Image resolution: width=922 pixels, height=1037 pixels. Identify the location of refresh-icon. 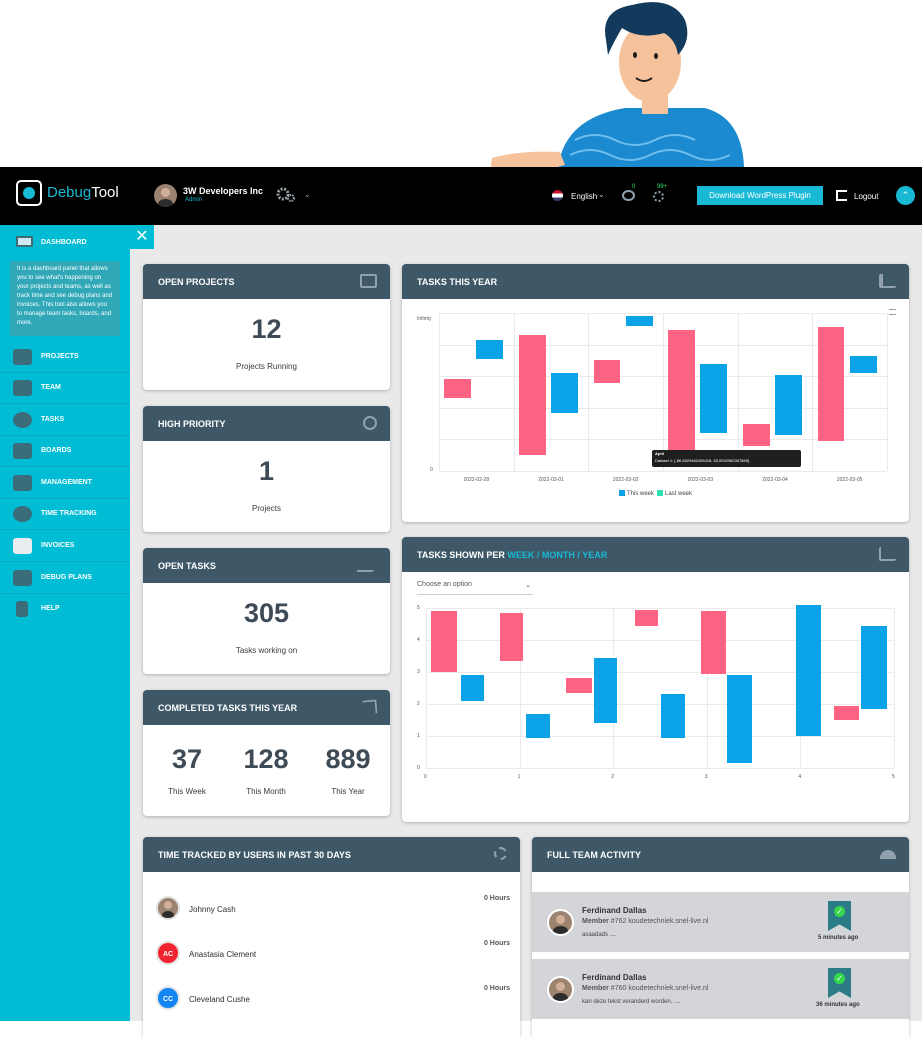
(500, 853).